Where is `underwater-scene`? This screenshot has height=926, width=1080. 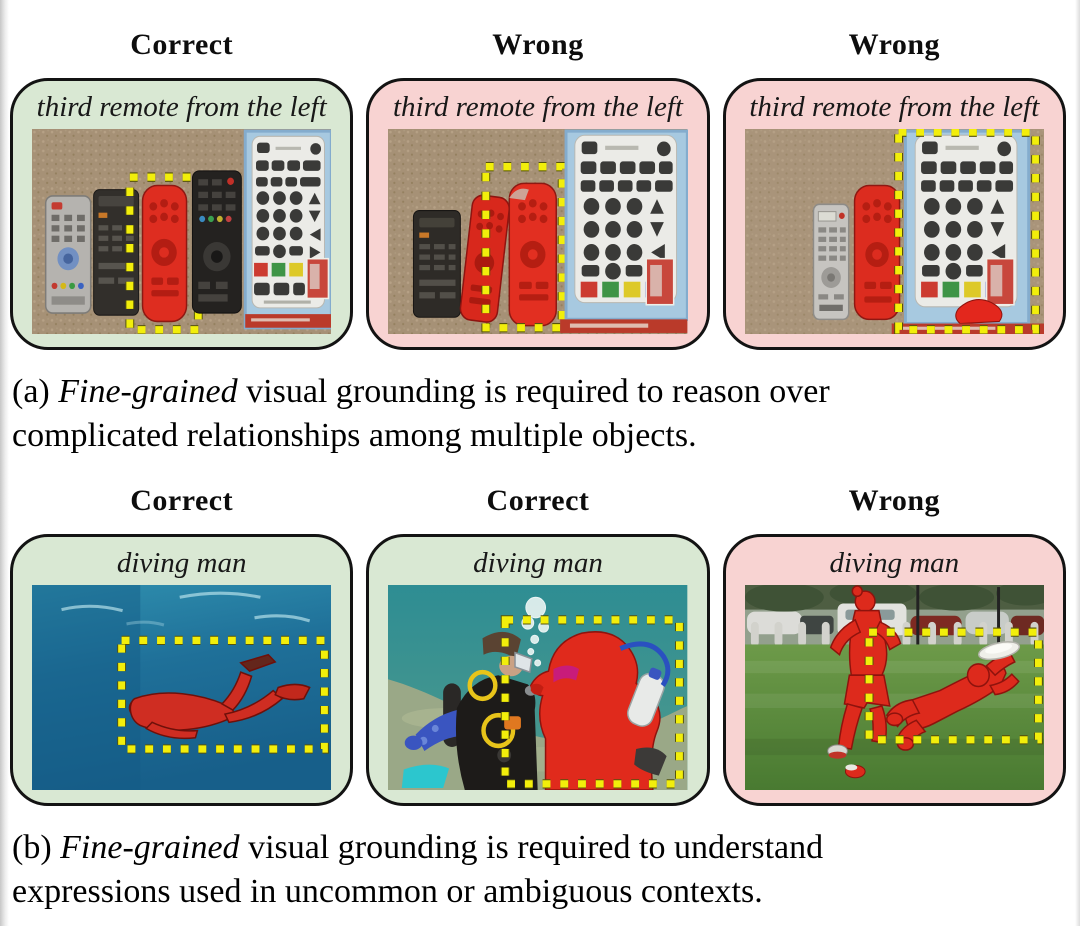 underwater-scene is located at coordinates (182, 687).